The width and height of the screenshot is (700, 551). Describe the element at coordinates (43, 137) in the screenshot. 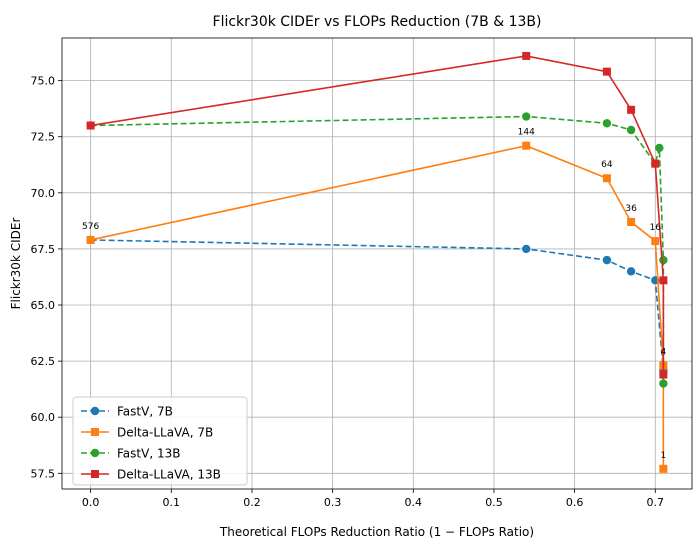

I see `y-tick-label: 72.5` at that location.